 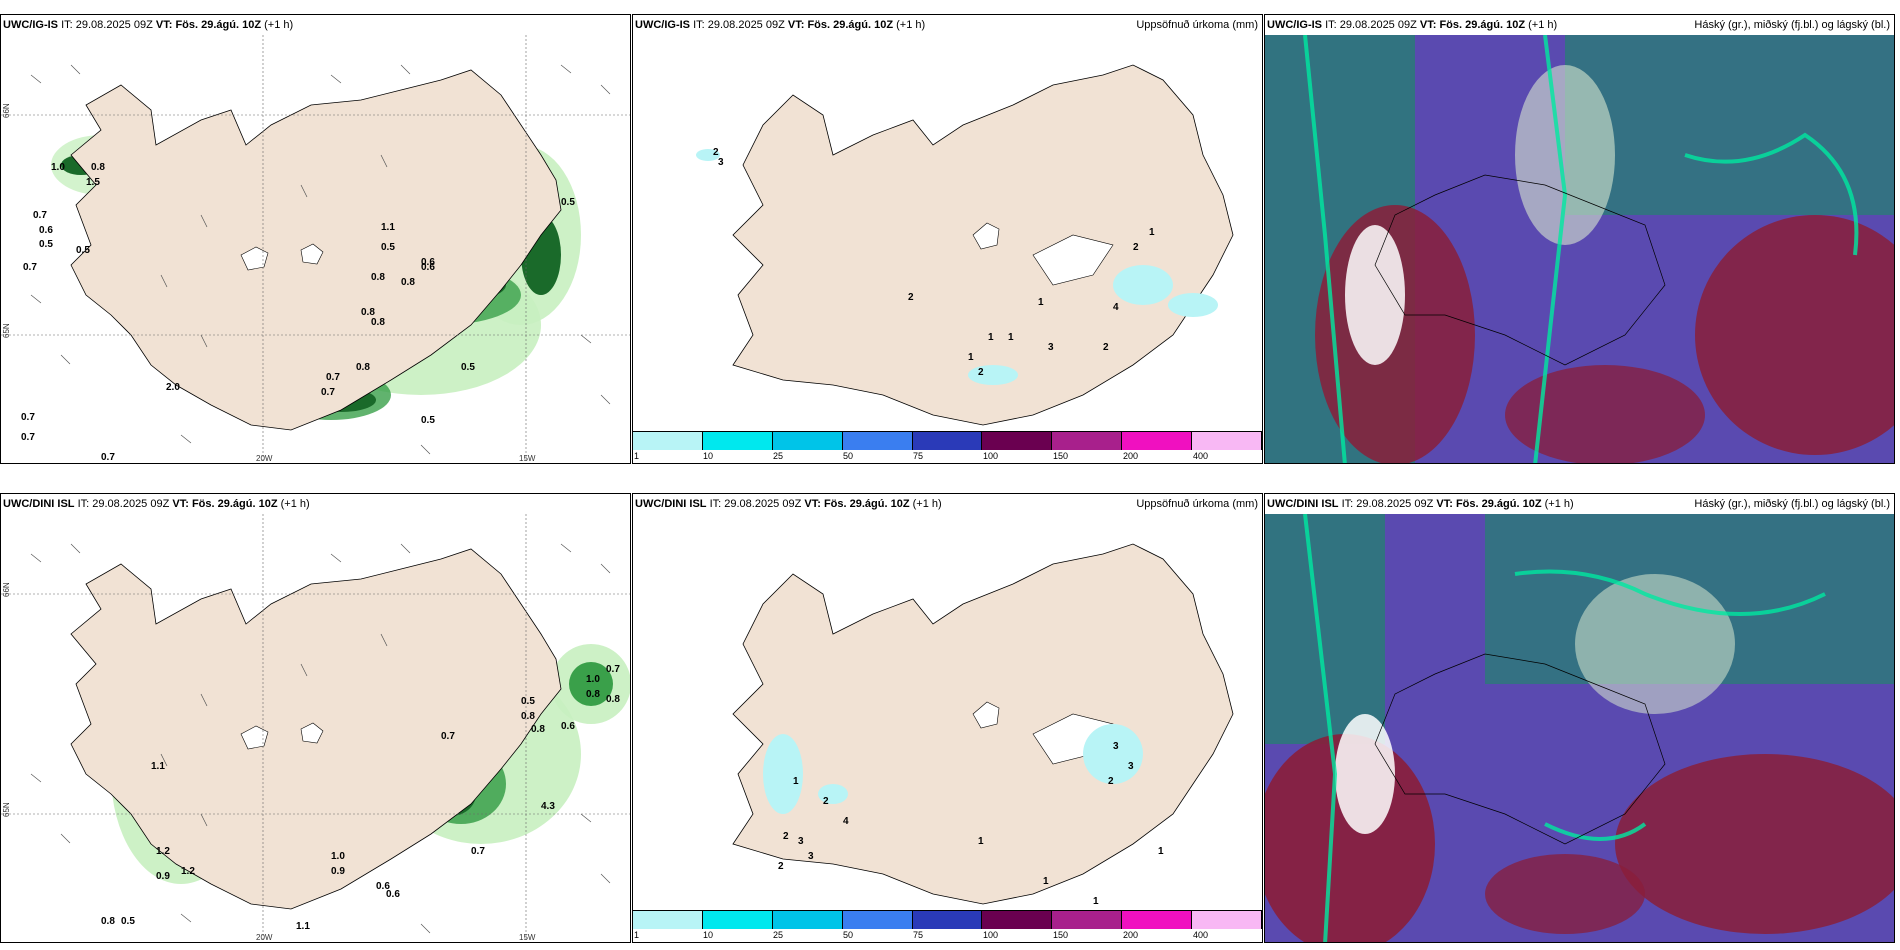 What do you see at coordinates (6, 809) in the screenshot?
I see `svg-text: 65N` at bounding box center [6, 809].